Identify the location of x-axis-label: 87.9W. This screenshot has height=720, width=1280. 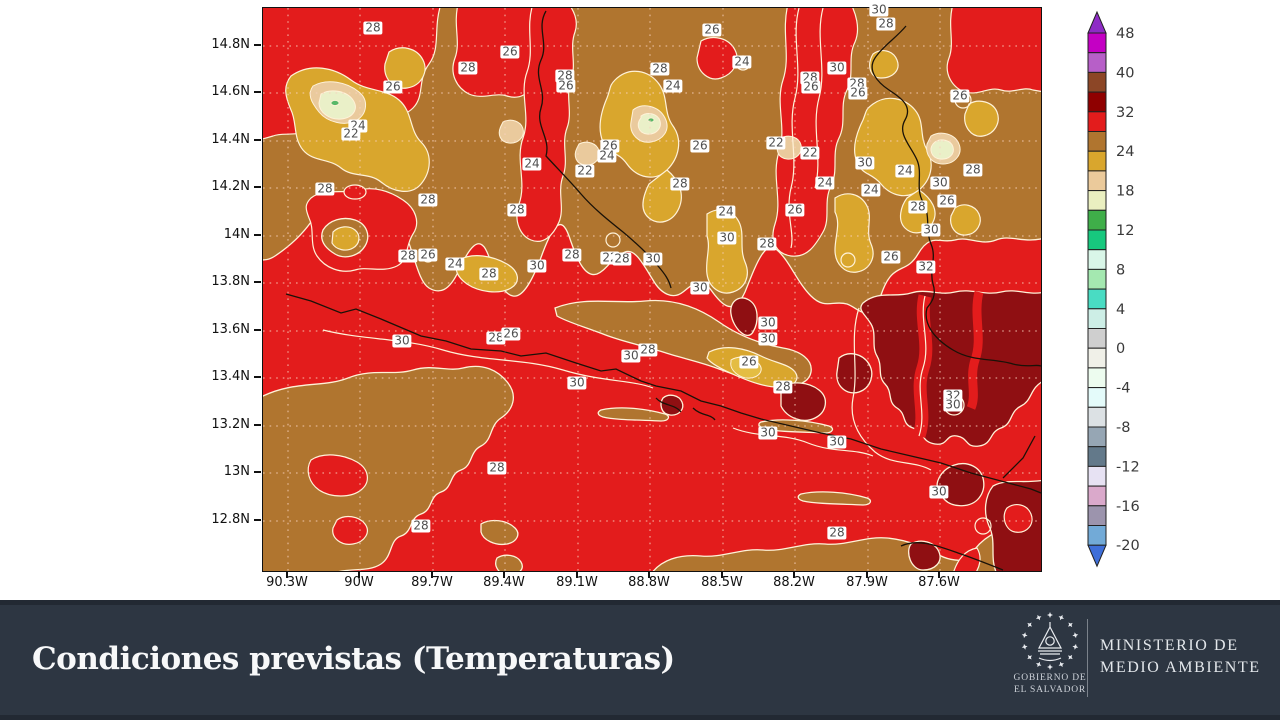
(867, 582).